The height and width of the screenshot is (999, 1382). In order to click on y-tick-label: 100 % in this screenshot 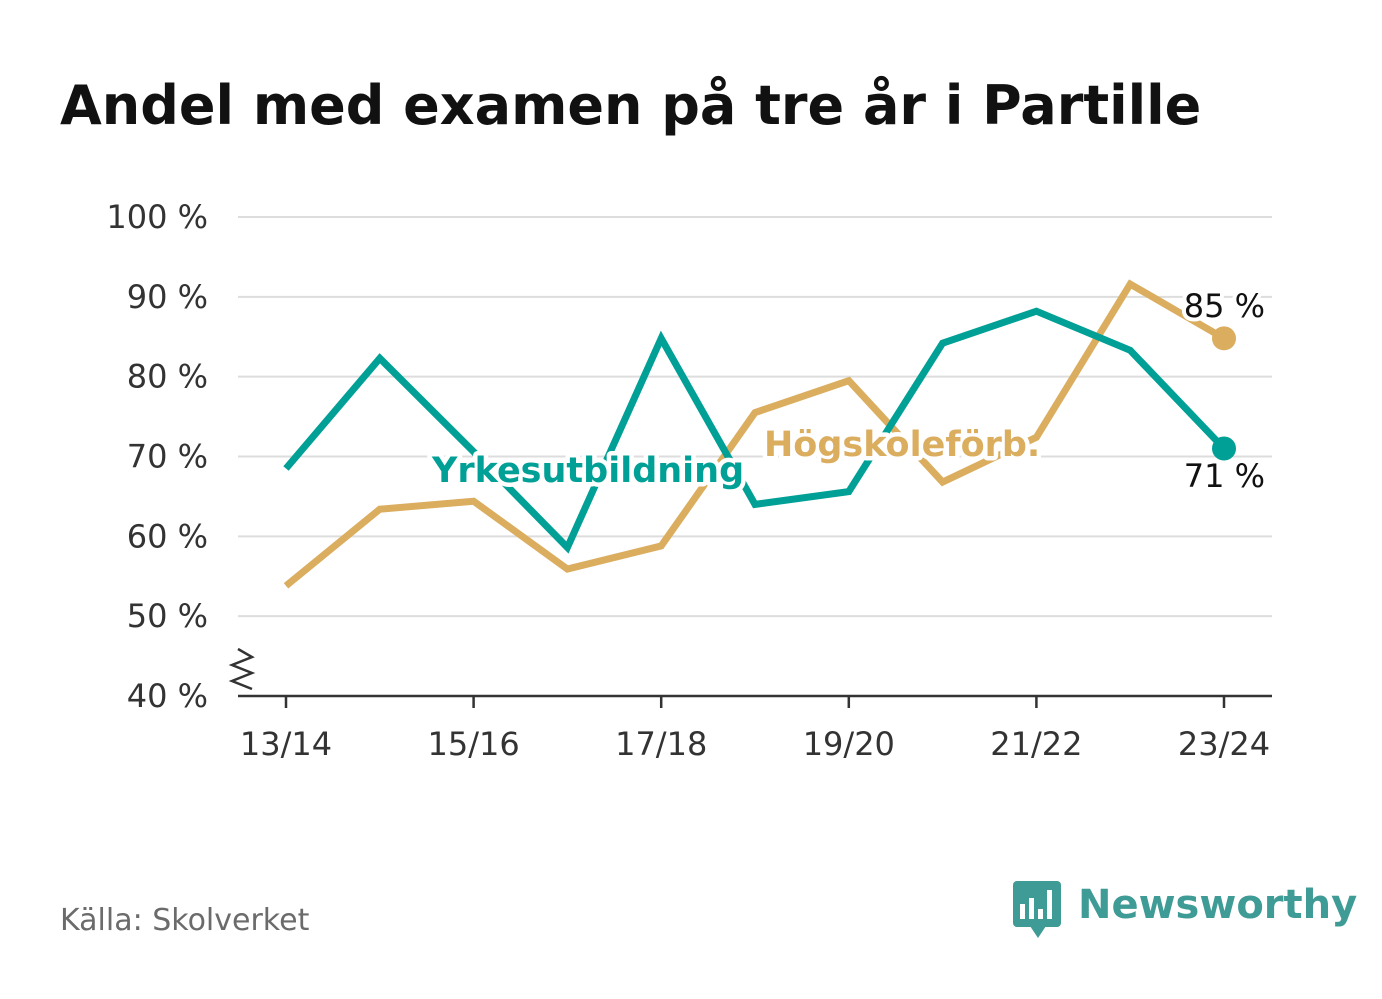, I will do `click(157, 217)`.